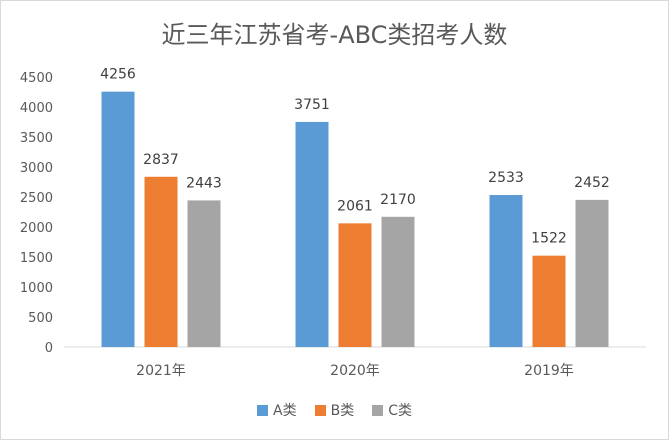  What do you see at coordinates (36, 288) in the screenshot?
I see `y-tick-label: 1000` at bounding box center [36, 288].